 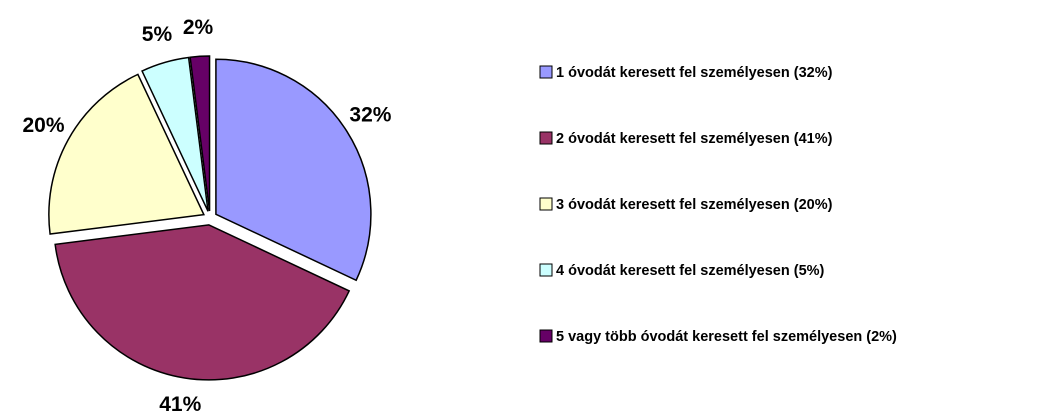 What do you see at coordinates (157, 34) in the screenshot?
I see `data-label: 5%` at bounding box center [157, 34].